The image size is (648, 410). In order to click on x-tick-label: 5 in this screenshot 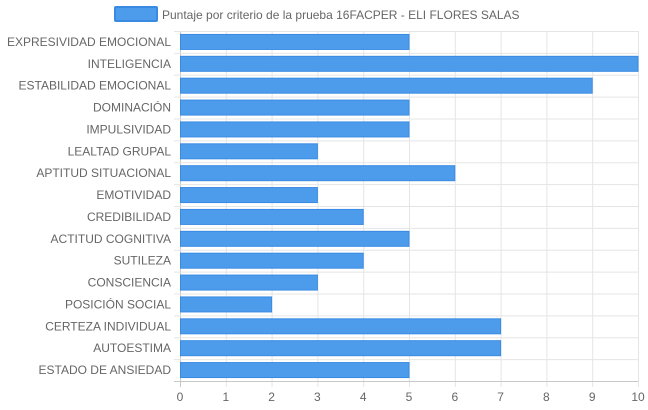, I will do `click(409, 397)`.